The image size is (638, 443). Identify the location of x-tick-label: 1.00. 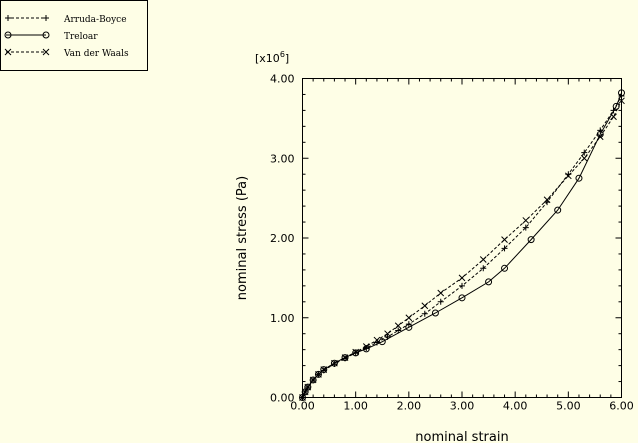
(355, 406).